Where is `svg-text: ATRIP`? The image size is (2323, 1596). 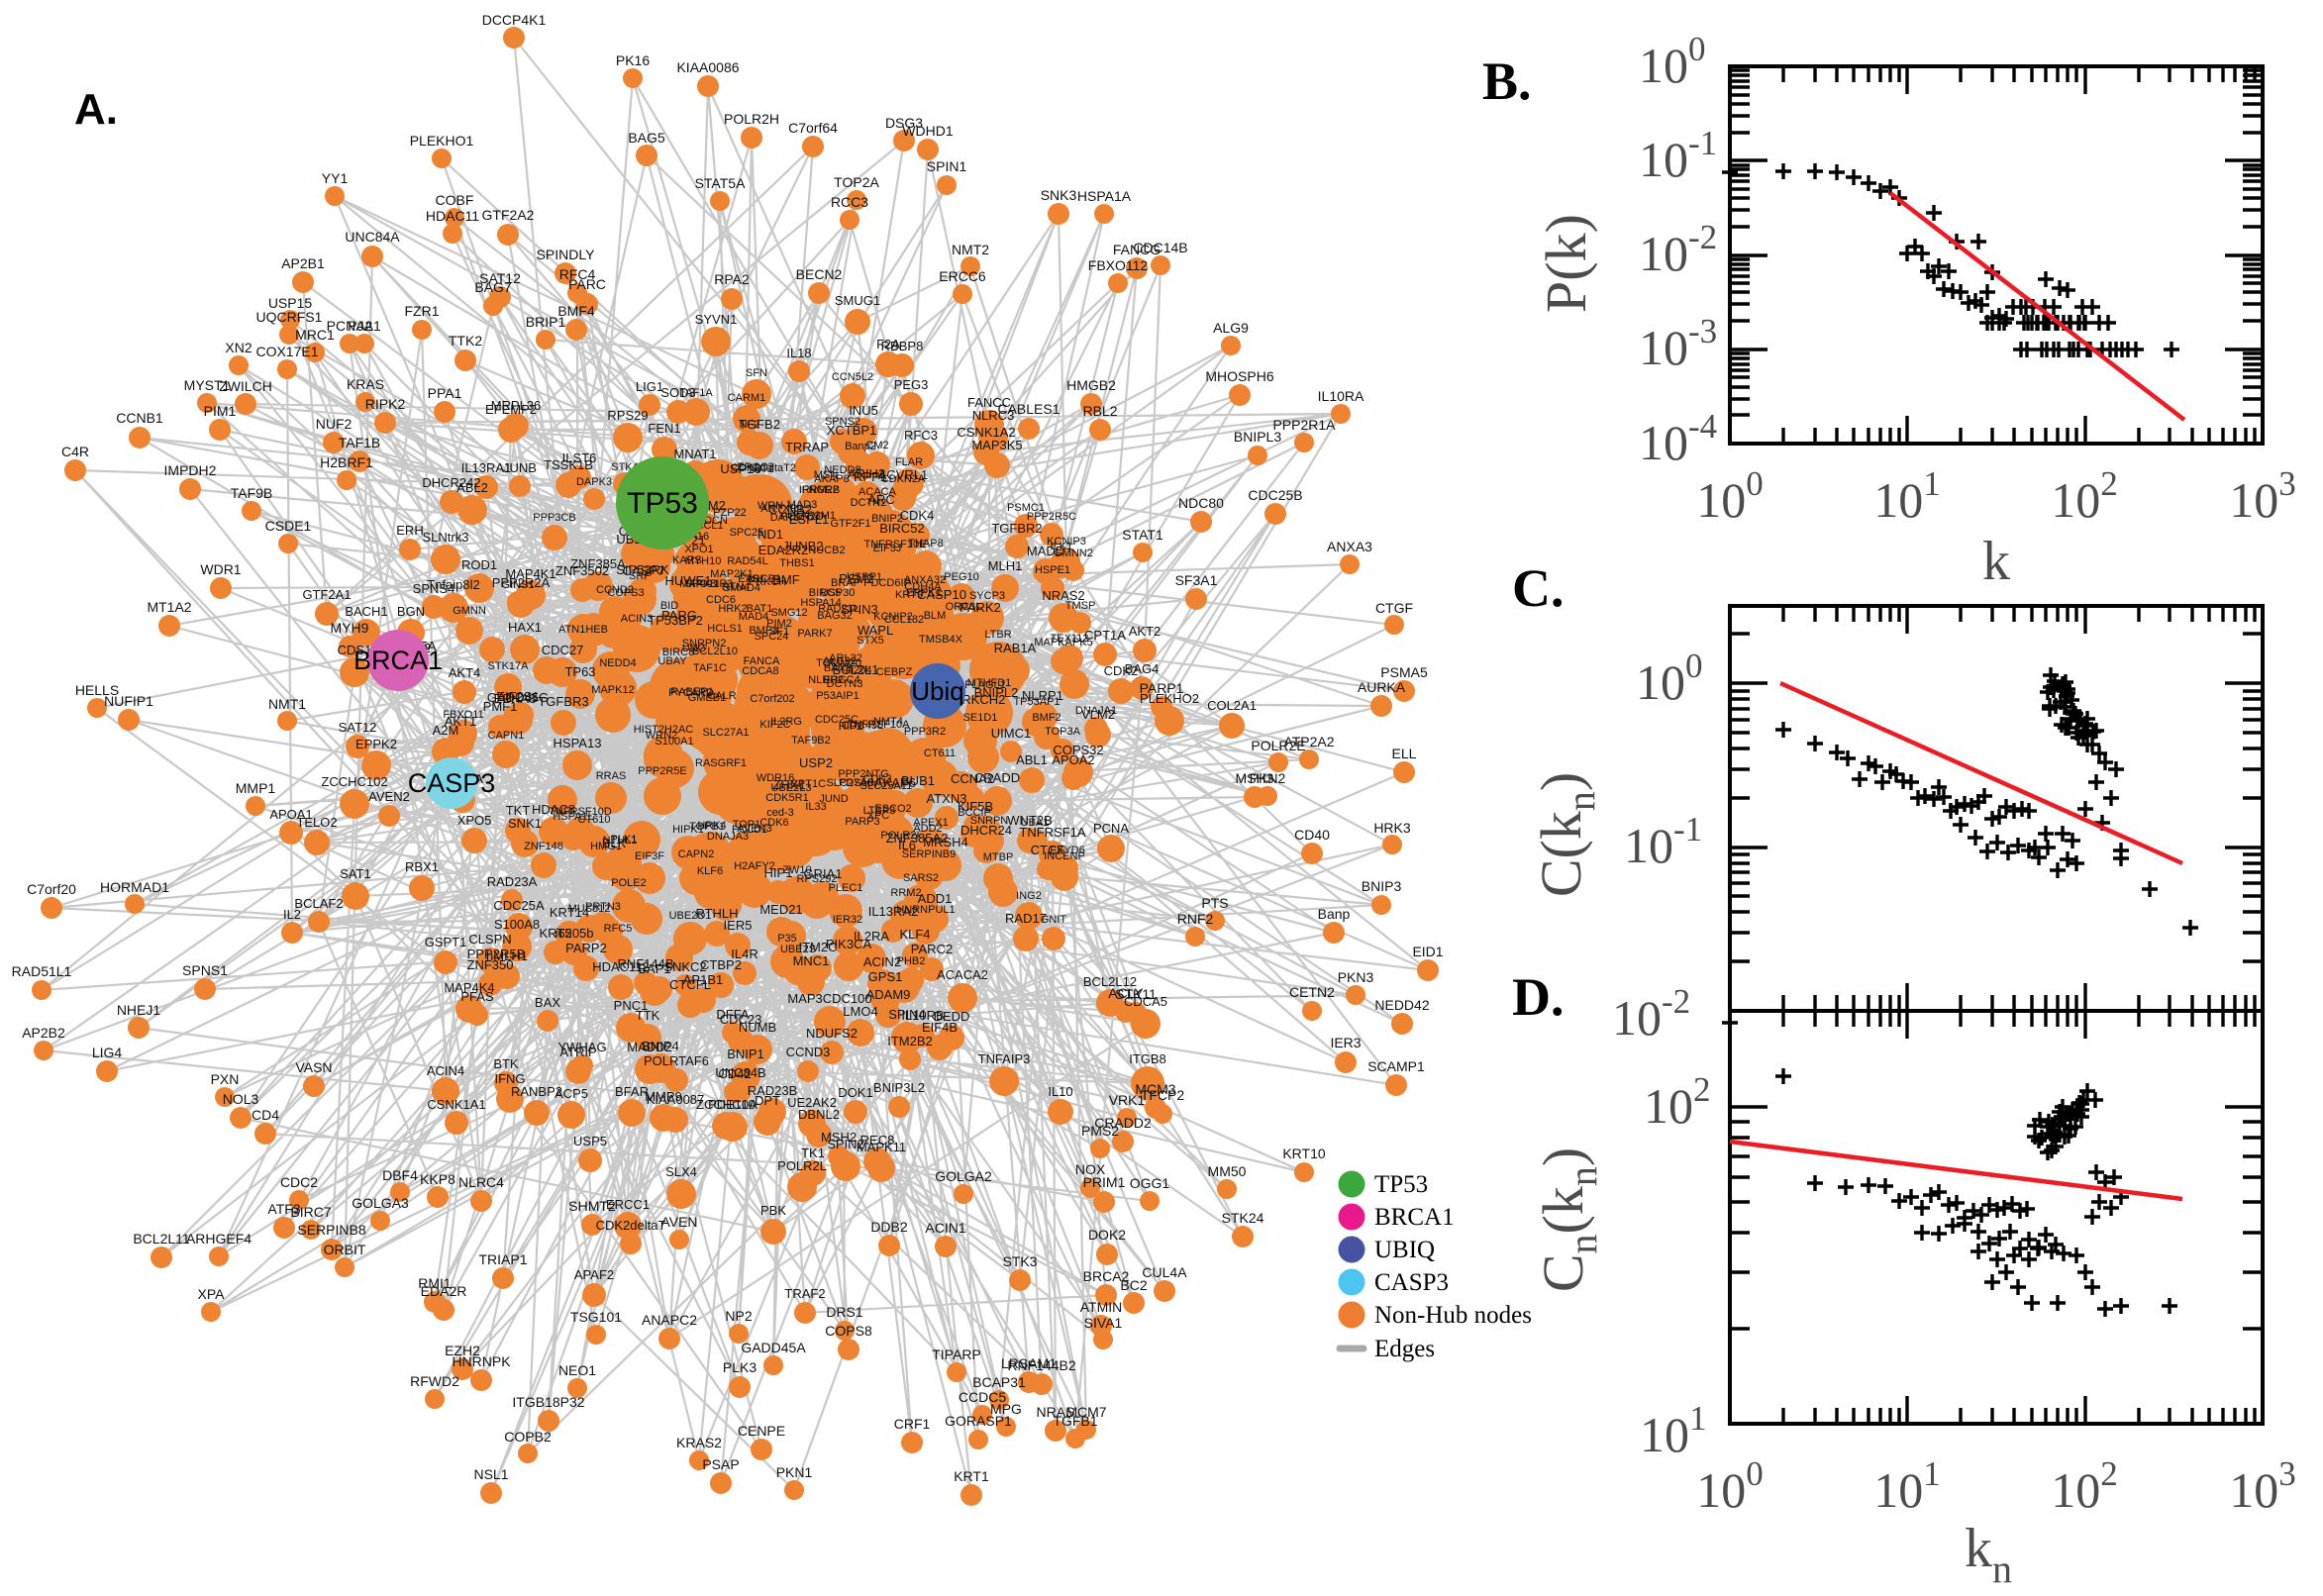 svg-text: ATRIP is located at coordinates (577, 1052).